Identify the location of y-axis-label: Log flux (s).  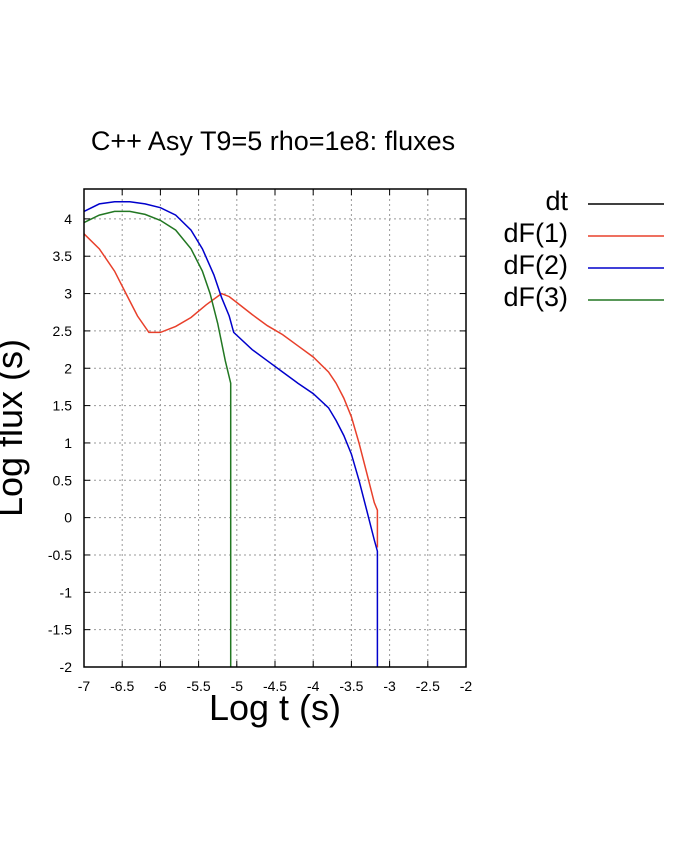
(15, 428).